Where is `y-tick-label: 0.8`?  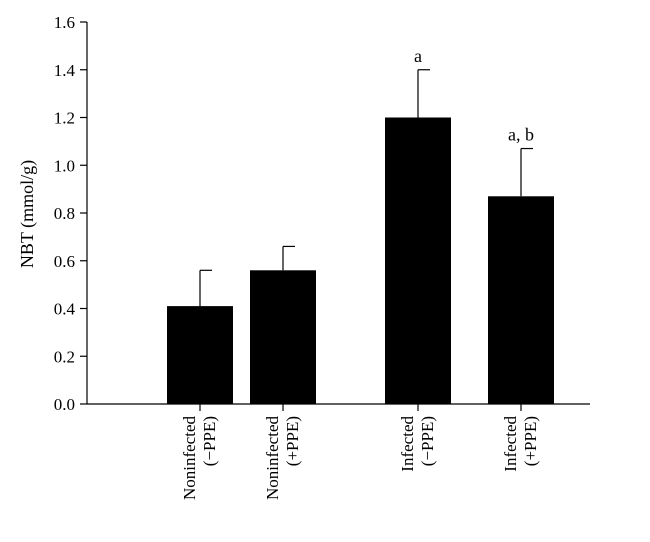 y-tick-label: 0.8 is located at coordinates (64, 213).